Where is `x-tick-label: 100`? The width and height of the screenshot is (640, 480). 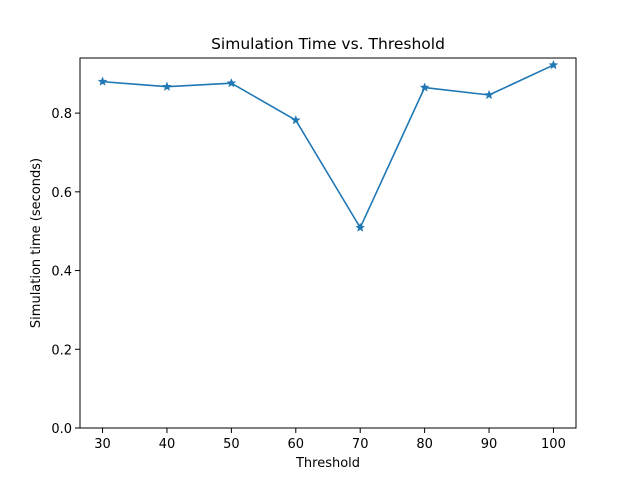 x-tick-label: 100 is located at coordinates (553, 444).